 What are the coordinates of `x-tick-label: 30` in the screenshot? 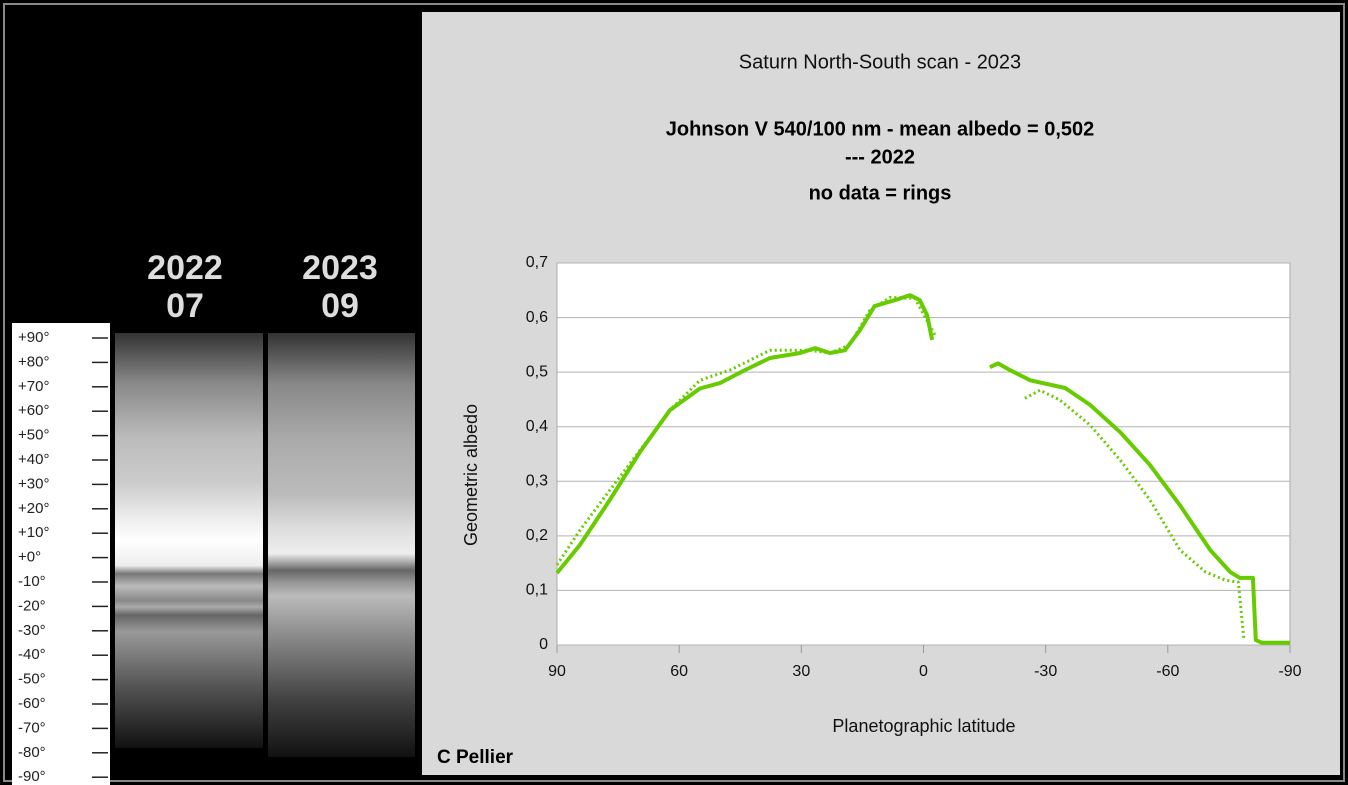 It's located at (801, 671).